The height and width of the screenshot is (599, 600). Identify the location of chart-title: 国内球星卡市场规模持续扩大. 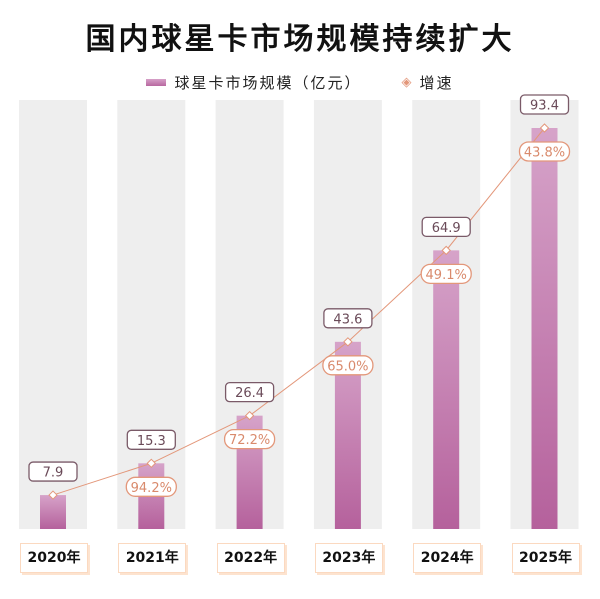
(300, 39).